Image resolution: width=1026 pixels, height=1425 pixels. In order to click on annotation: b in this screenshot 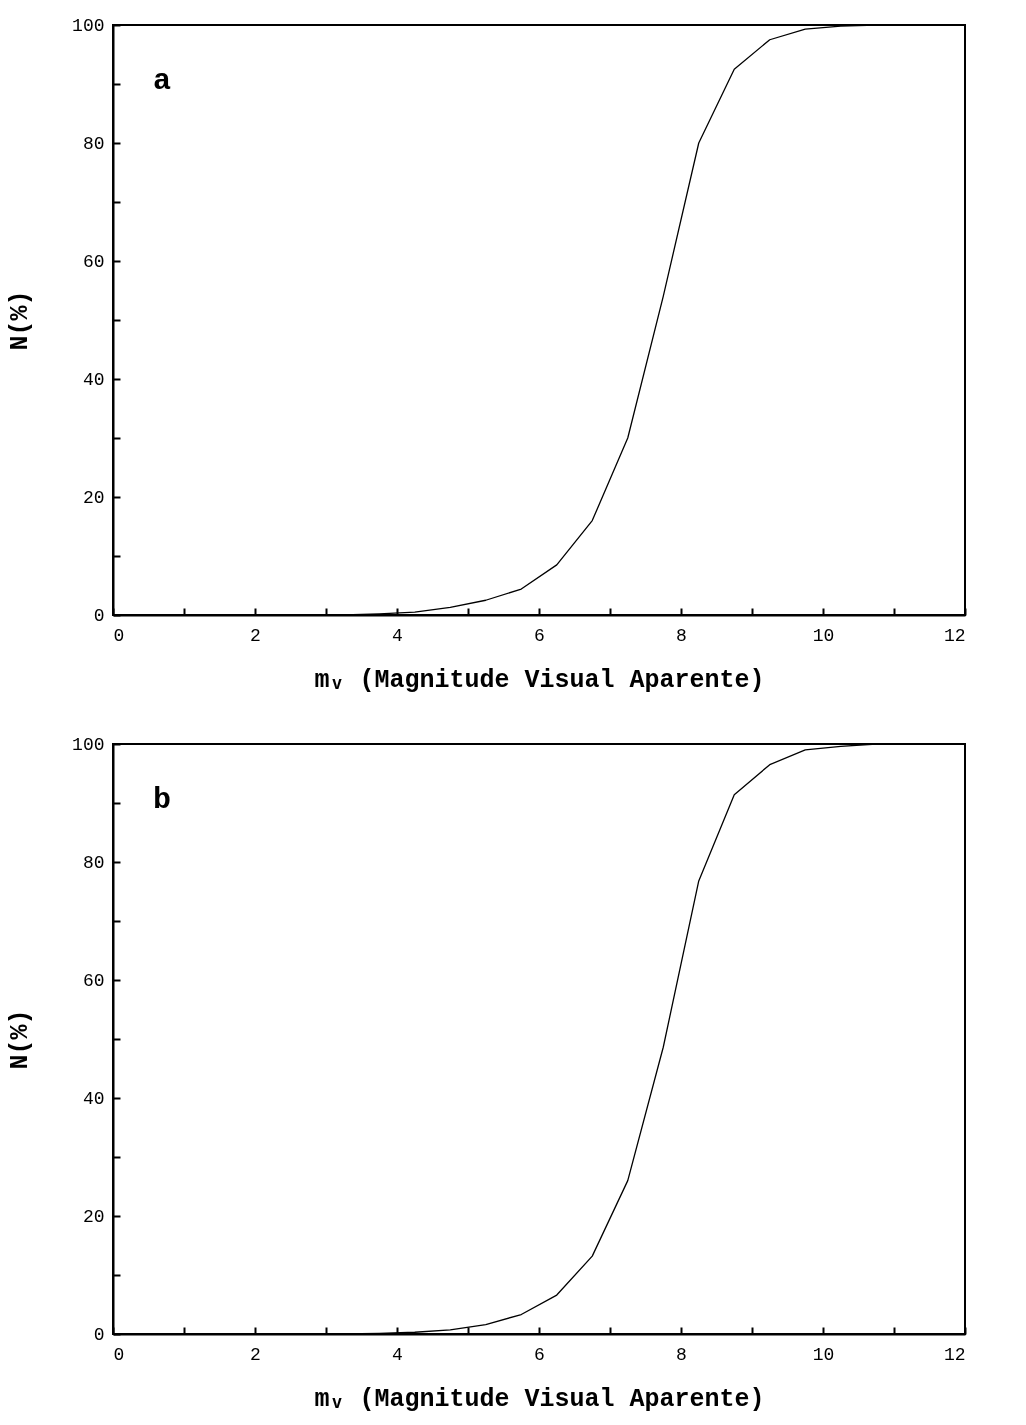, I will do `click(162, 800)`.